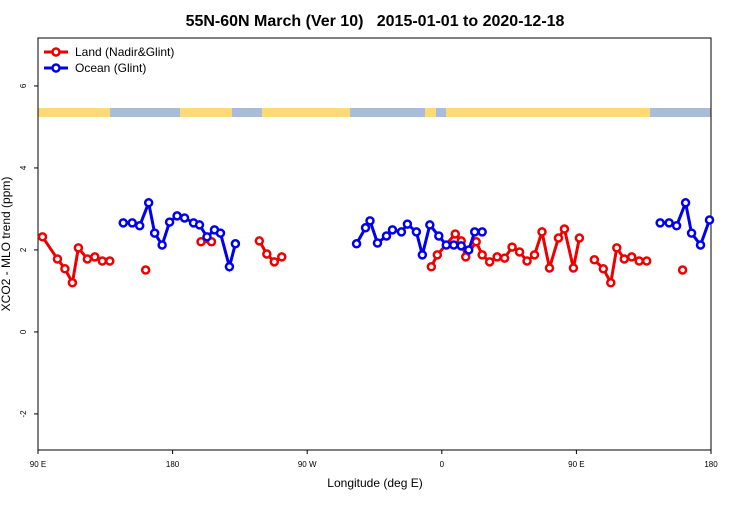 Image resolution: width=750 pixels, height=505 pixels. What do you see at coordinates (307, 464) in the screenshot?
I see `x-tick-label: 90 W` at bounding box center [307, 464].